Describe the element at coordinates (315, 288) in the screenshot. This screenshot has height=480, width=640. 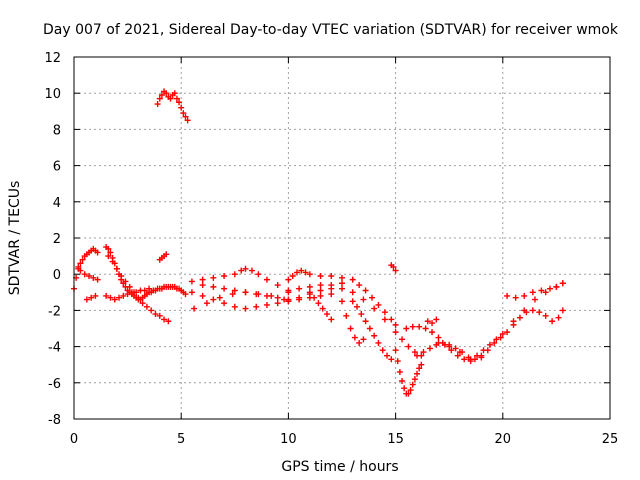
I see `series-noon-c` at that location.